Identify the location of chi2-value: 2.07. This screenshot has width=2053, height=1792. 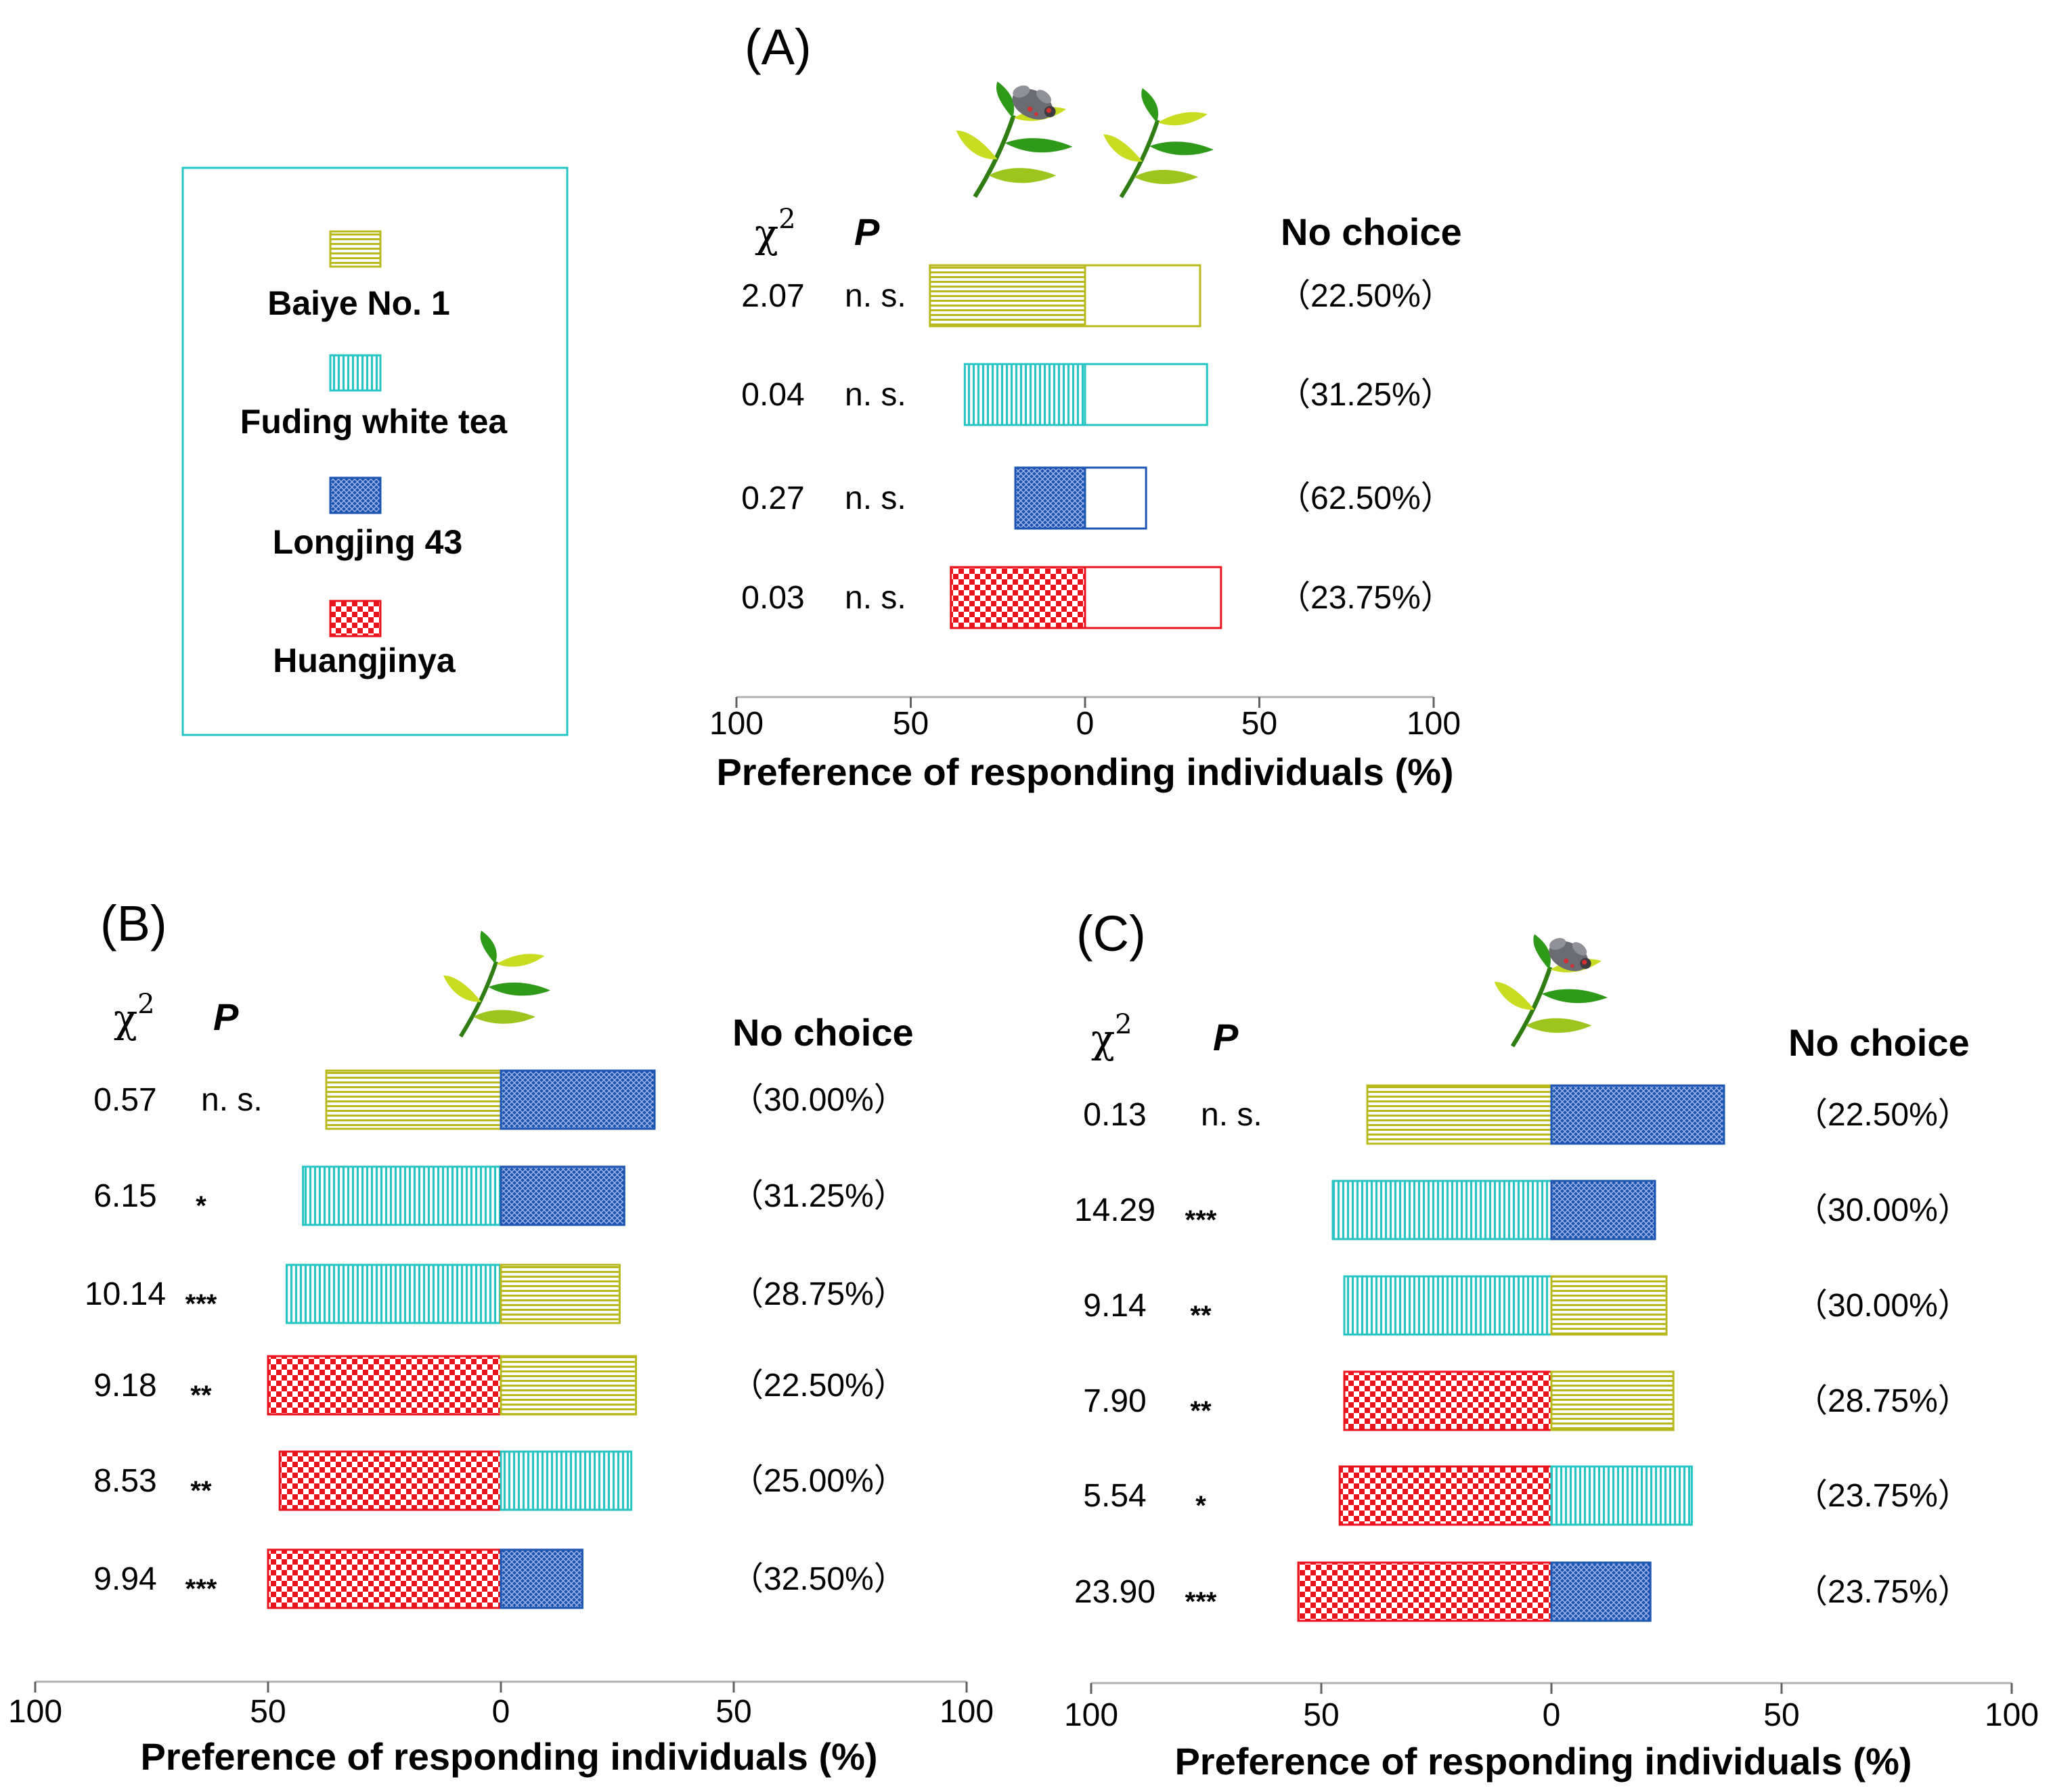
(772, 296).